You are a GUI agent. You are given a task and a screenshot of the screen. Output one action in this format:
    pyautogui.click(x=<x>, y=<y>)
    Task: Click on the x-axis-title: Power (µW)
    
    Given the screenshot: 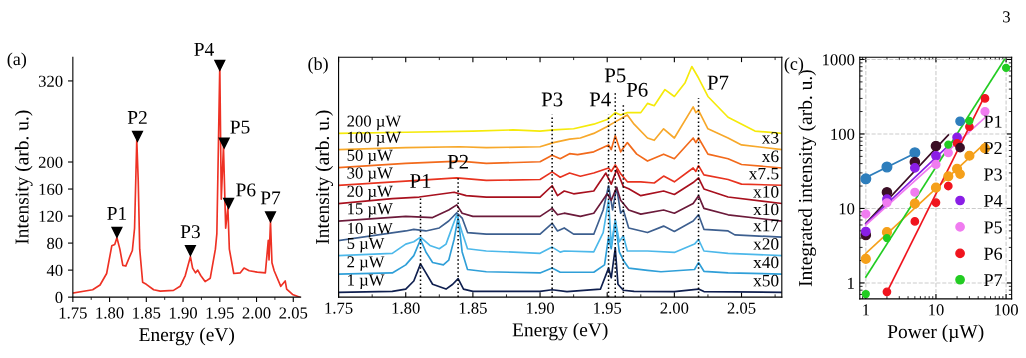 What is the action you would take?
    pyautogui.click(x=935, y=333)
    